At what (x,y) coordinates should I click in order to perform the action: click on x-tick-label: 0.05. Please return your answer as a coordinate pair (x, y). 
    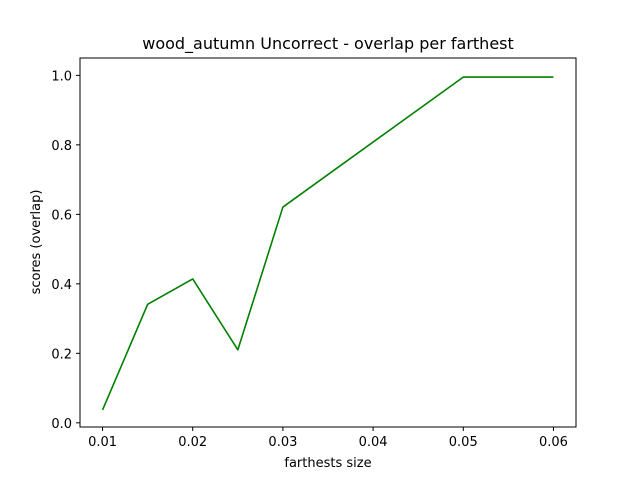
    Looking at the image, I should click on (463, 442).